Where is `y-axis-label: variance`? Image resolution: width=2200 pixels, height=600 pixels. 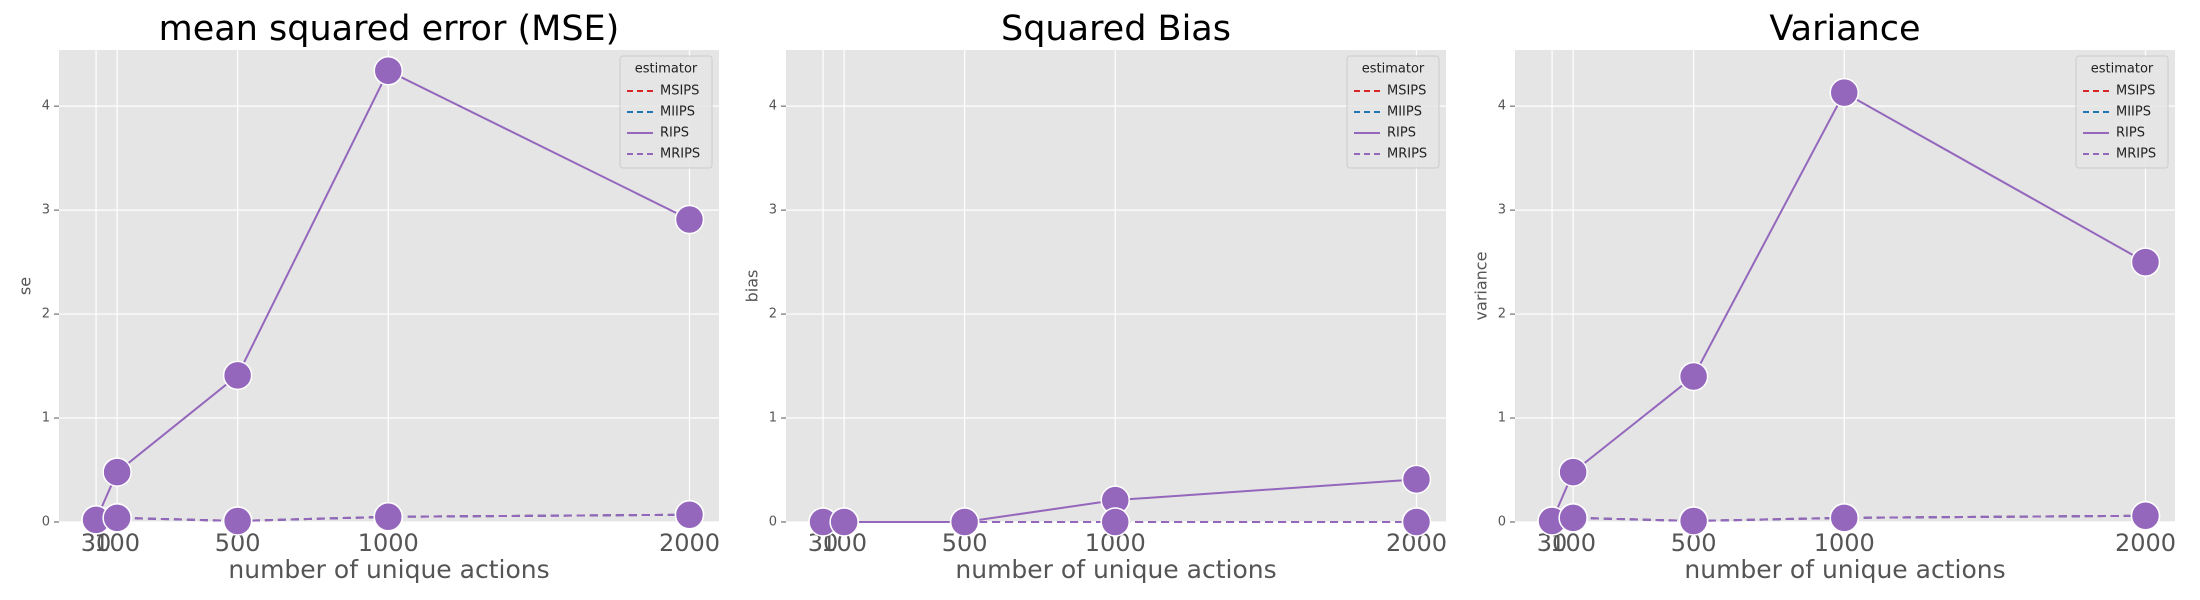
y-axis-label: variance is located at coordinates (1481, 286).